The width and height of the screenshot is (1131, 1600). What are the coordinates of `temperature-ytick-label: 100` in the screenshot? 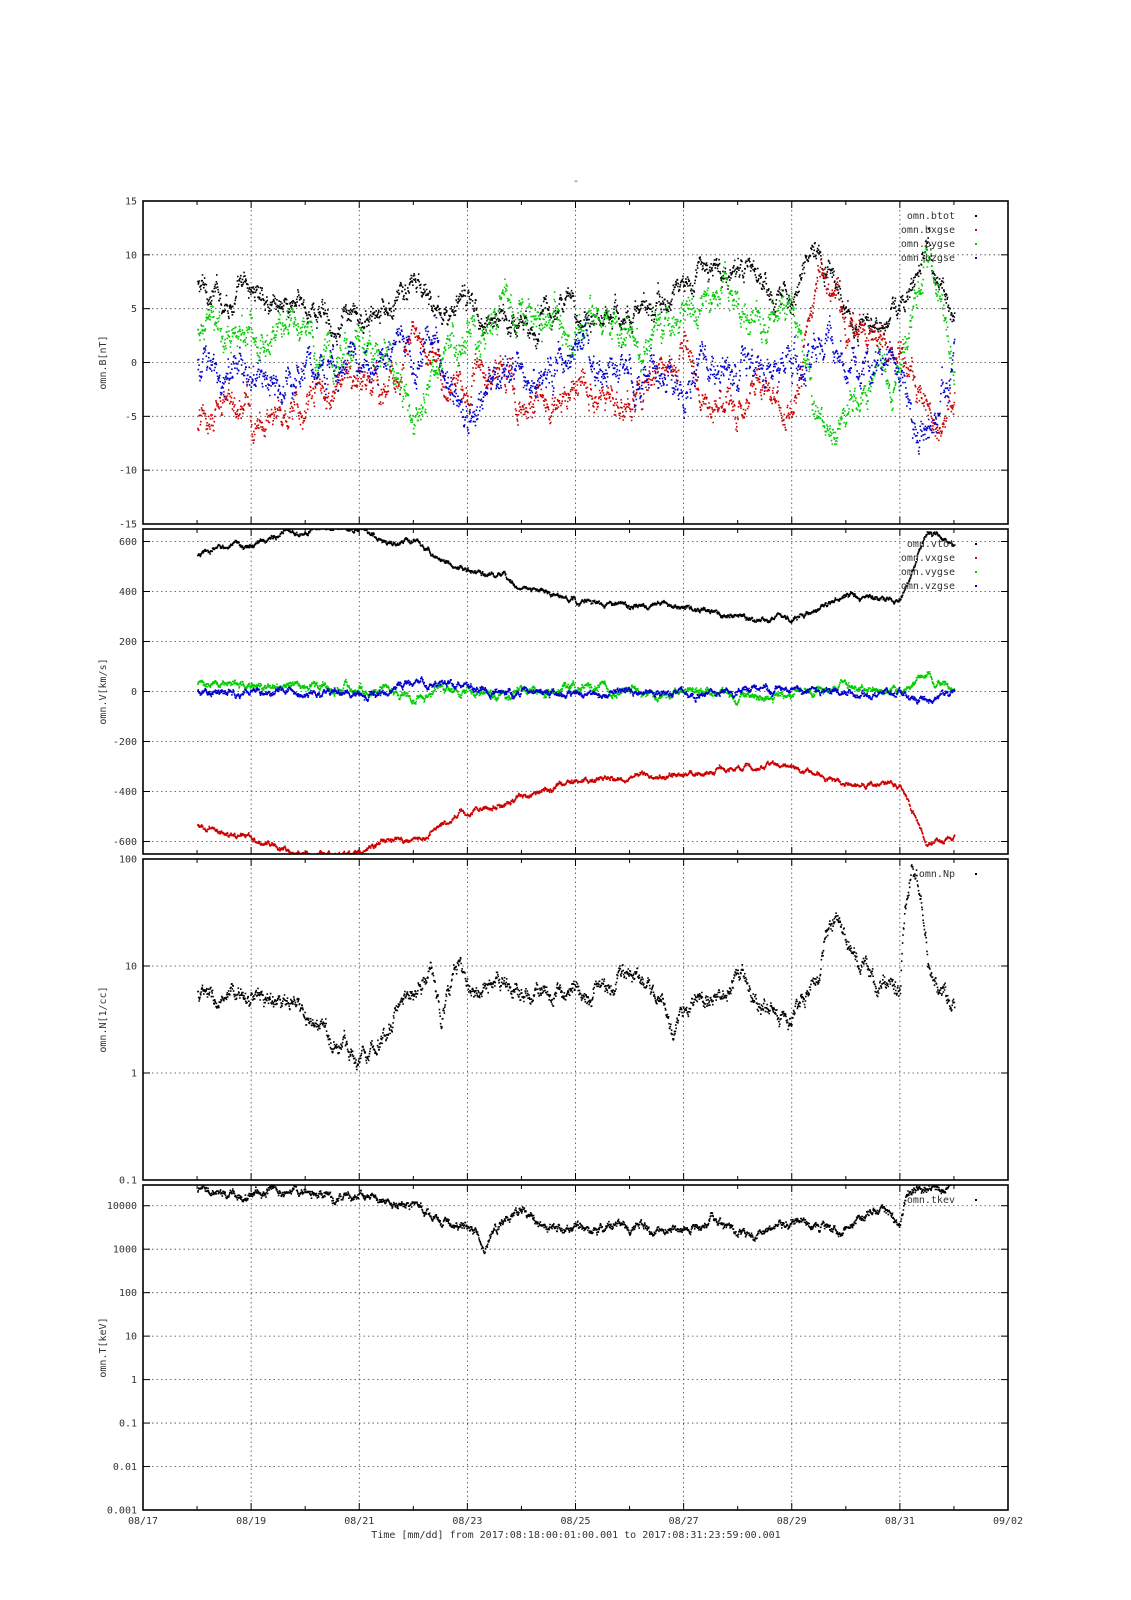 It's located at (128, 1293).